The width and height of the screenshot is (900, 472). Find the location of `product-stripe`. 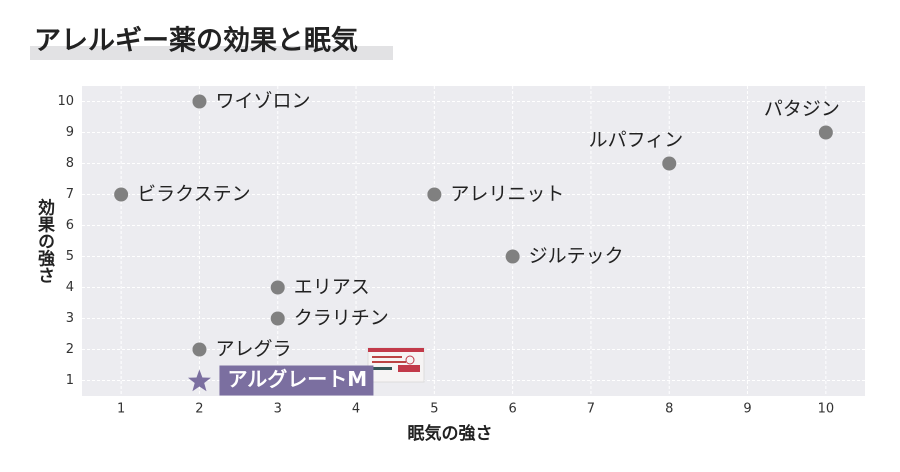

product-stripe is located at coordinates (396, 350).